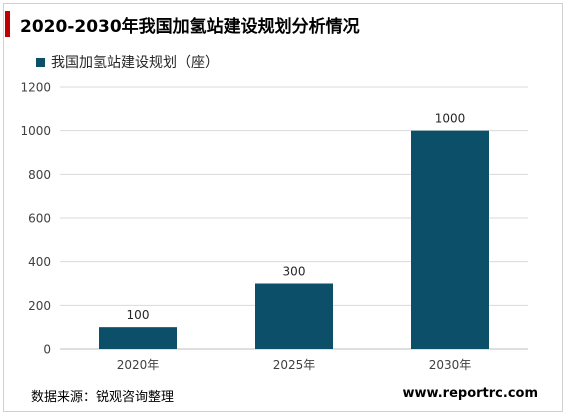 This screenshot has height=417, width=568. I want to click on x-tick-label: 2030年, so click(450, 365).